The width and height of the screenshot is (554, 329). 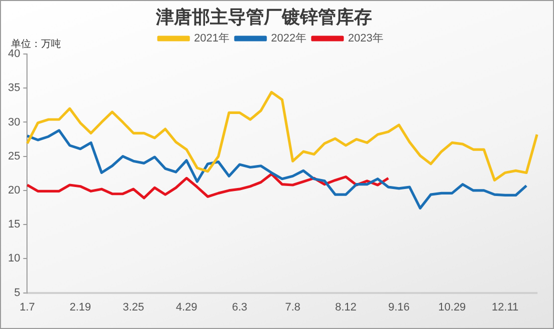 I want to click on y-tick-label: 20, so click(x=14, y=190).